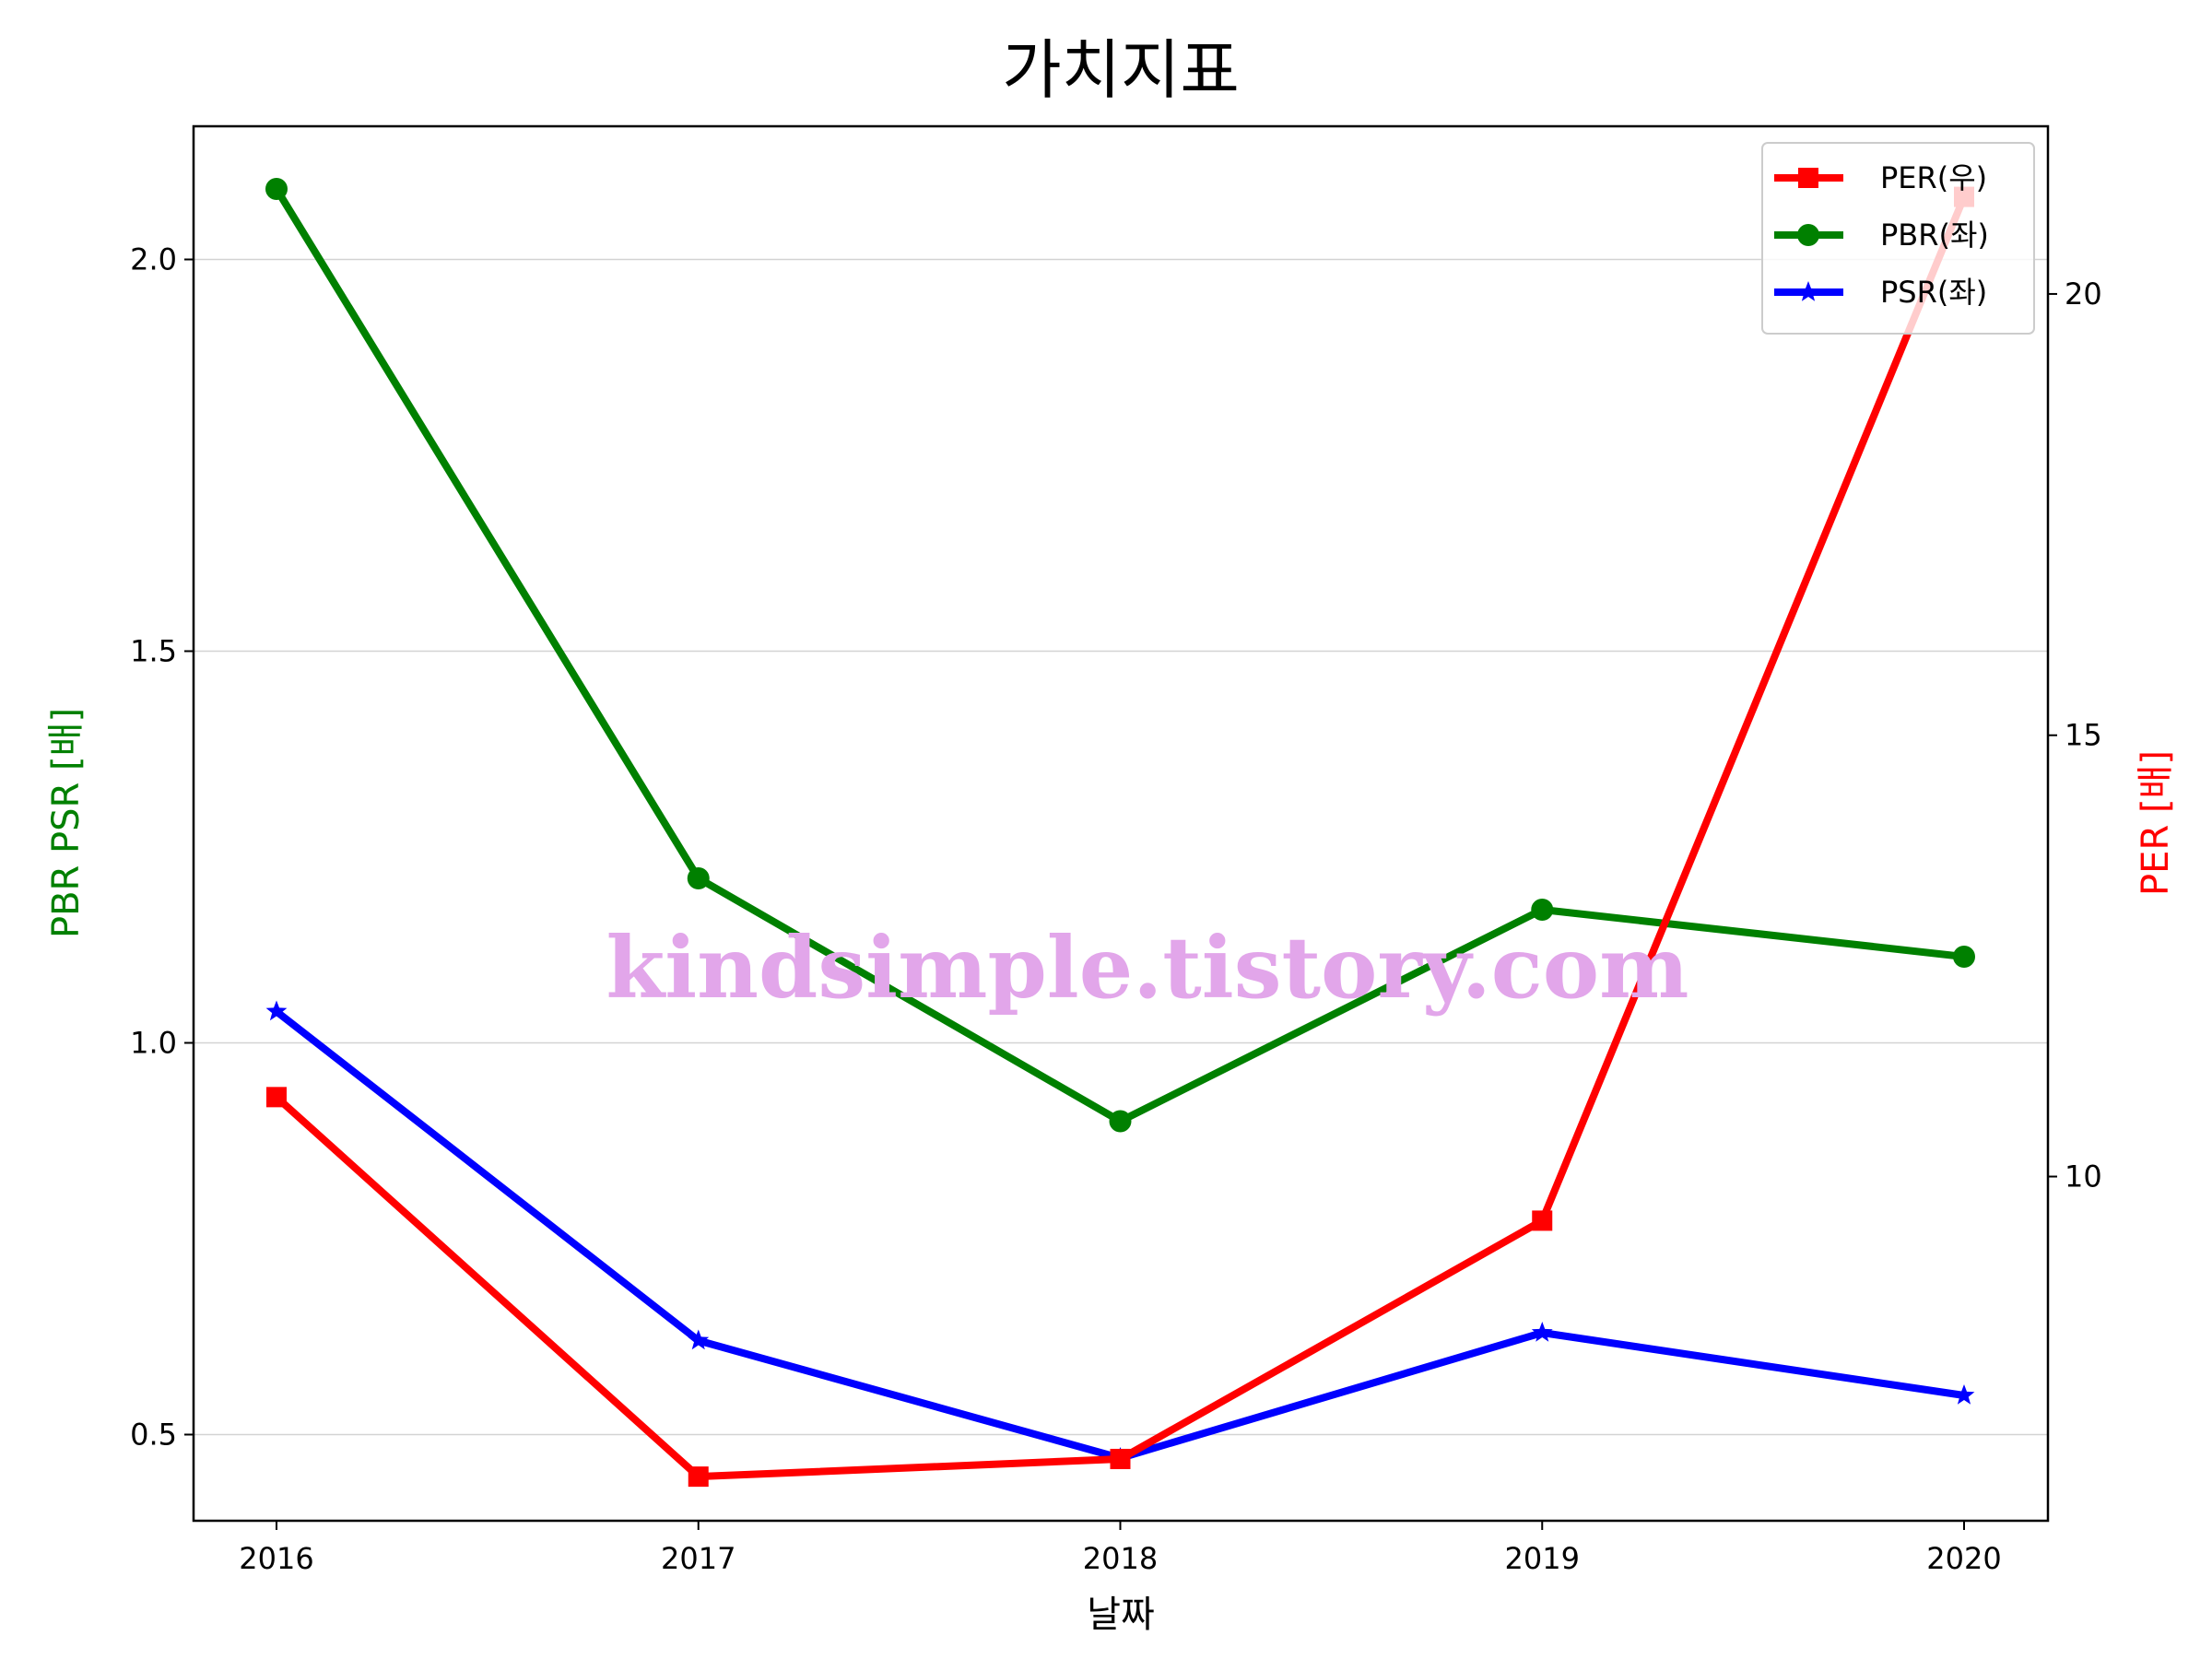 The width and height of the screenshot is (2212, 1659). I want to click on legend-entries: PER(우) PBR(좌) PSR(좌), so click(1881, 235).